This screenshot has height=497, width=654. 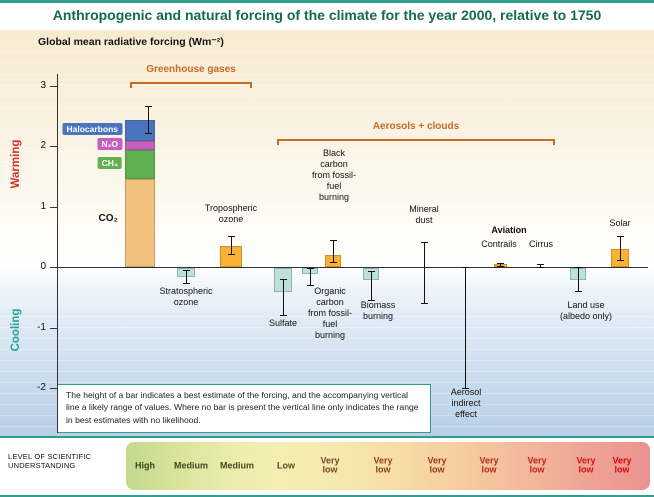 What do you see at coordinates (286, 465) in the screenshot?
I see `losu-entry: Low` at bounding box center [286, 465].